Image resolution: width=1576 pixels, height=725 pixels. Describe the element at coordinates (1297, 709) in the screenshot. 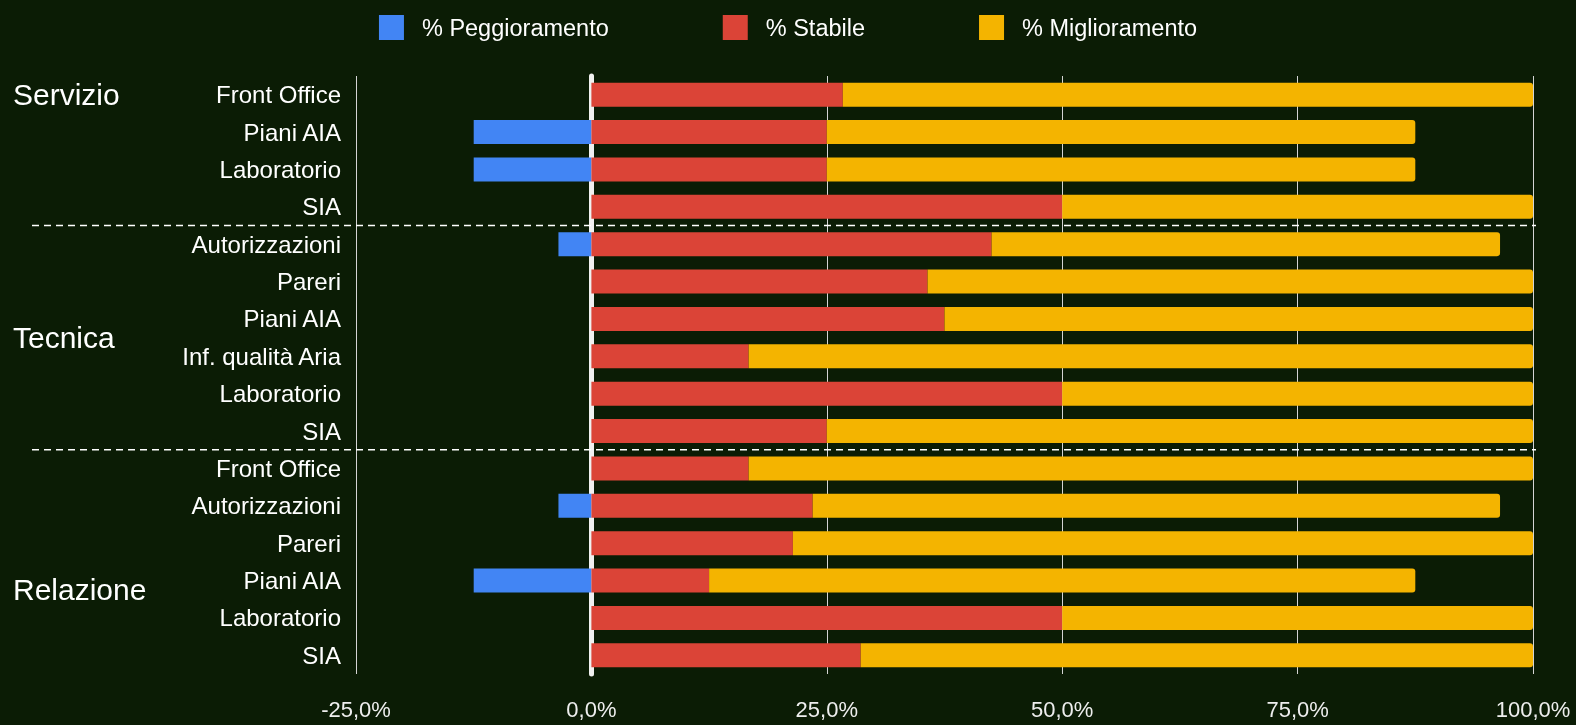

I see `x-tick-label: 75,0%` at that location.